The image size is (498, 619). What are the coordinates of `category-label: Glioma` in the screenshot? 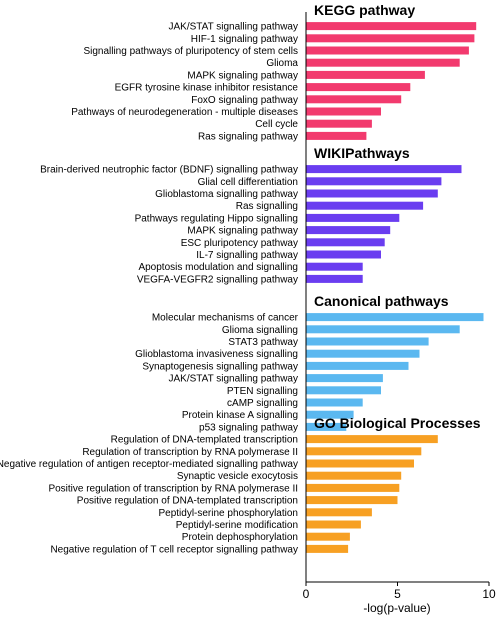 It's located at (282, 63).